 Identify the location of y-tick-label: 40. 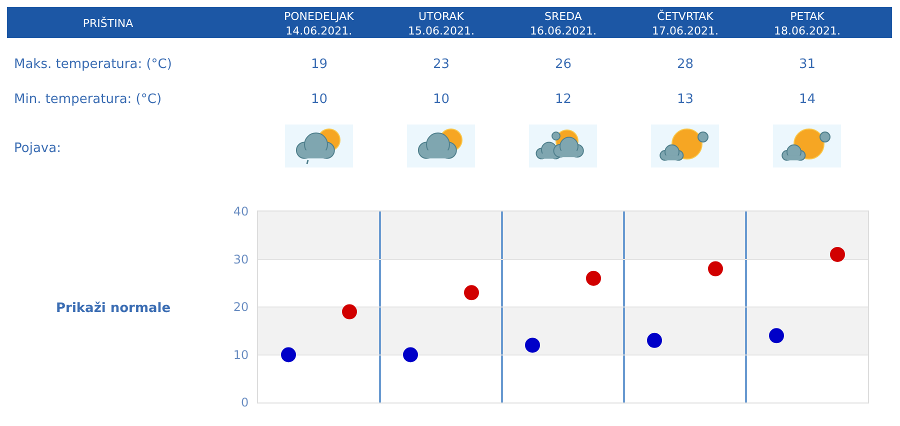
(241, 211).